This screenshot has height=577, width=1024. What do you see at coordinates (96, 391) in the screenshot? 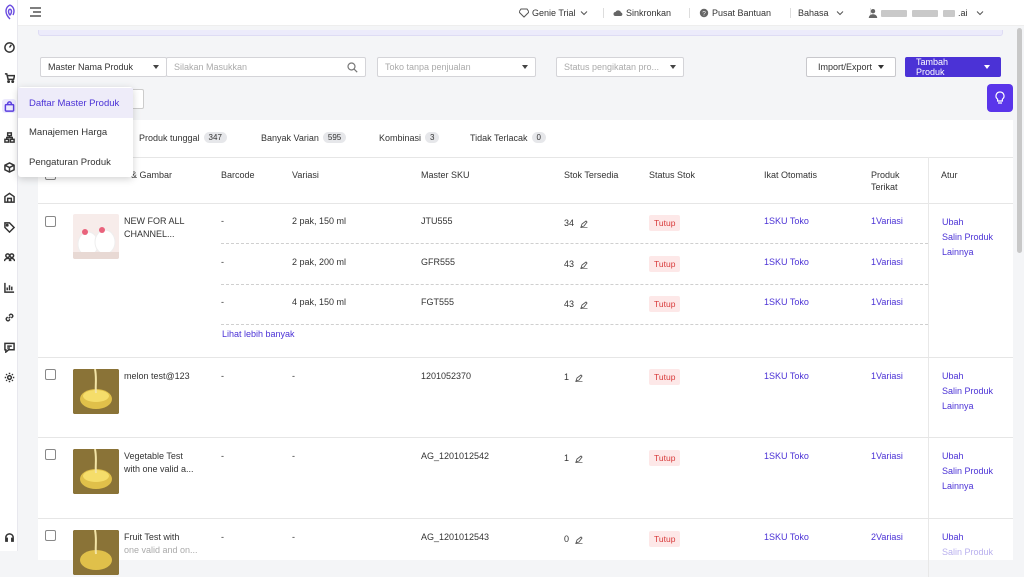
I see `product-thumbnail` at bounding box center [96, 391].